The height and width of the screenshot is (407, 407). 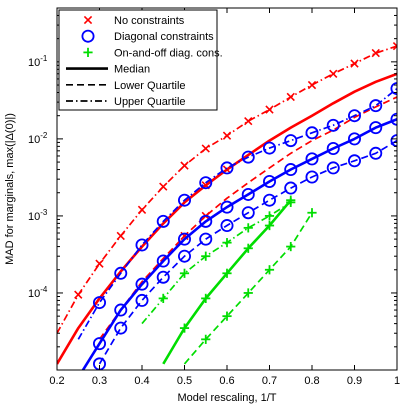 I want to click on x-tick-label: 0.2, so click(x=56, y=381).